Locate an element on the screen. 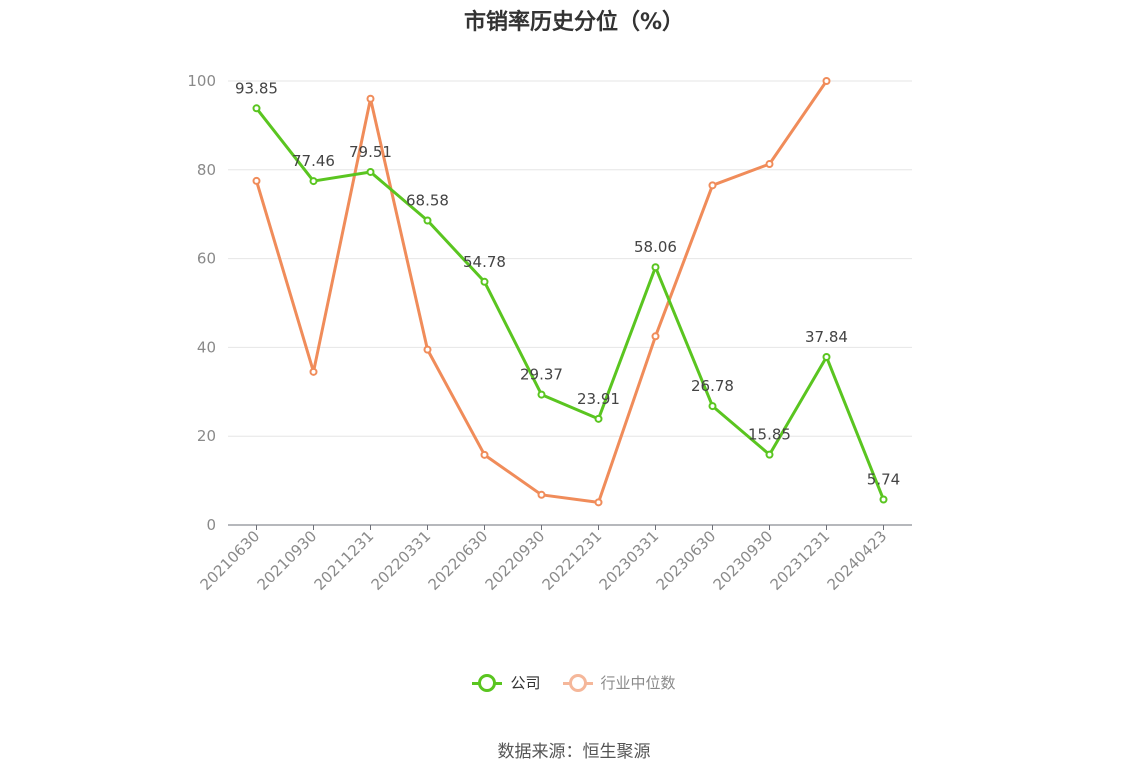 This screenshot has width=1148, height=776. y-tick-label: 60 is located at coordinates (206, 259).